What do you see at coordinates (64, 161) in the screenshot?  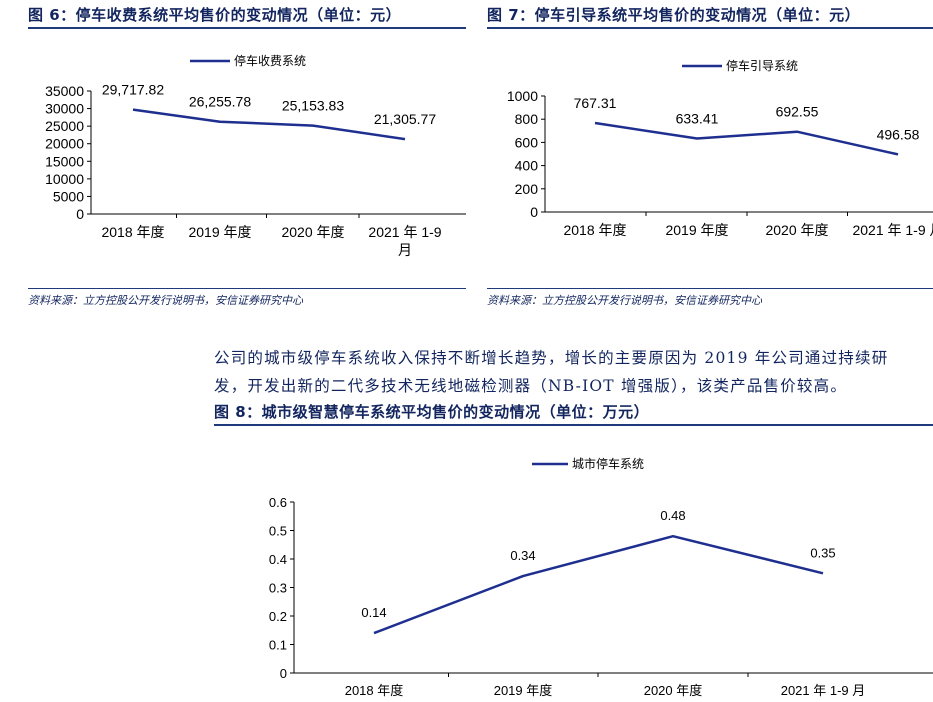 I see `y-tick-label: 15000` at bounding box center [64, 161].